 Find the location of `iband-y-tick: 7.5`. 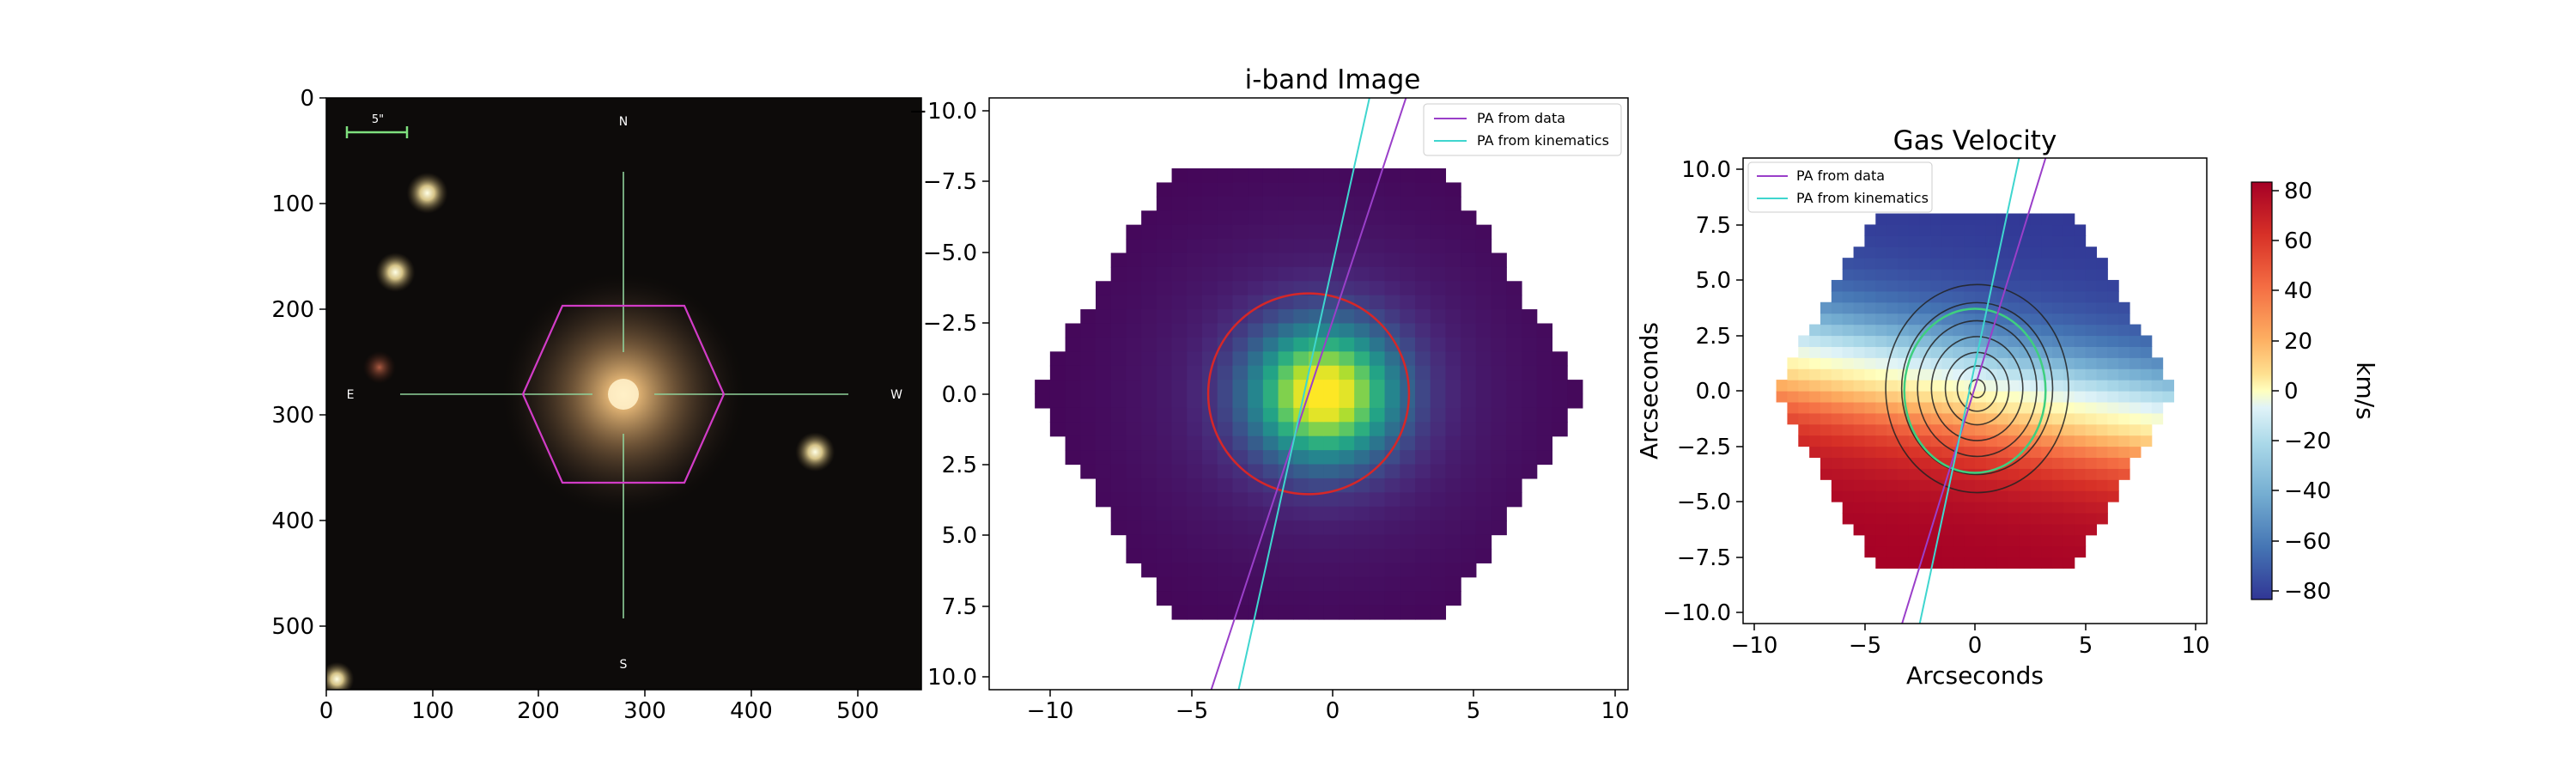

iband-y-tick: 7.5 is located at coordinates (959, 607).